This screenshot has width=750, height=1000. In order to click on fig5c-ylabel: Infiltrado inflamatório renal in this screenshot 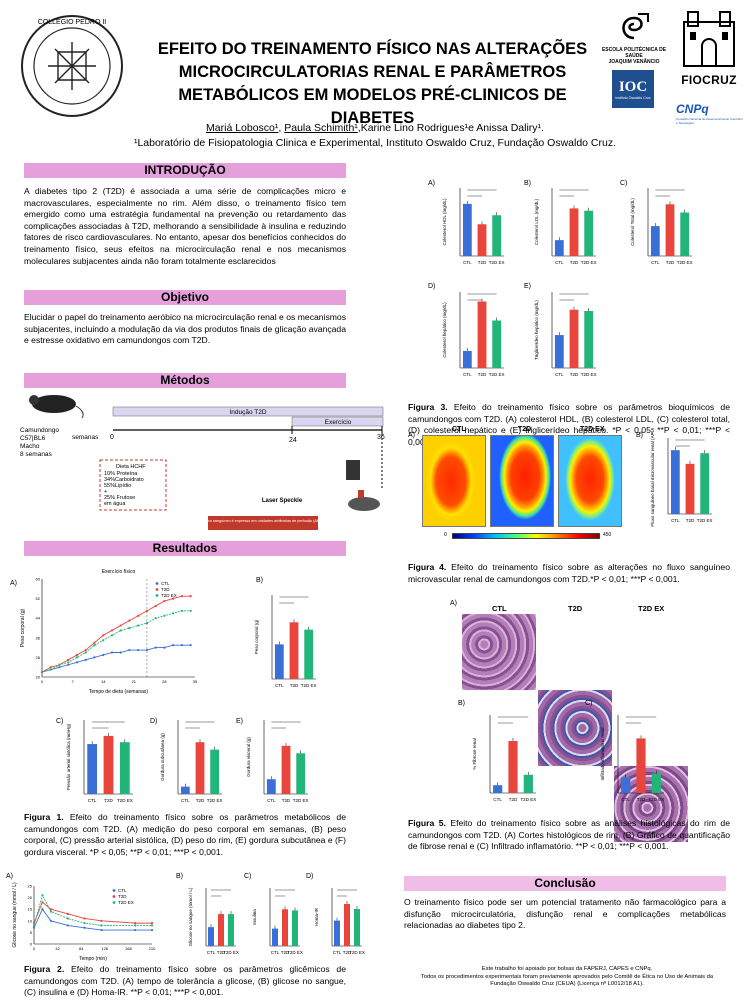, I will do `click(602, 753)`.